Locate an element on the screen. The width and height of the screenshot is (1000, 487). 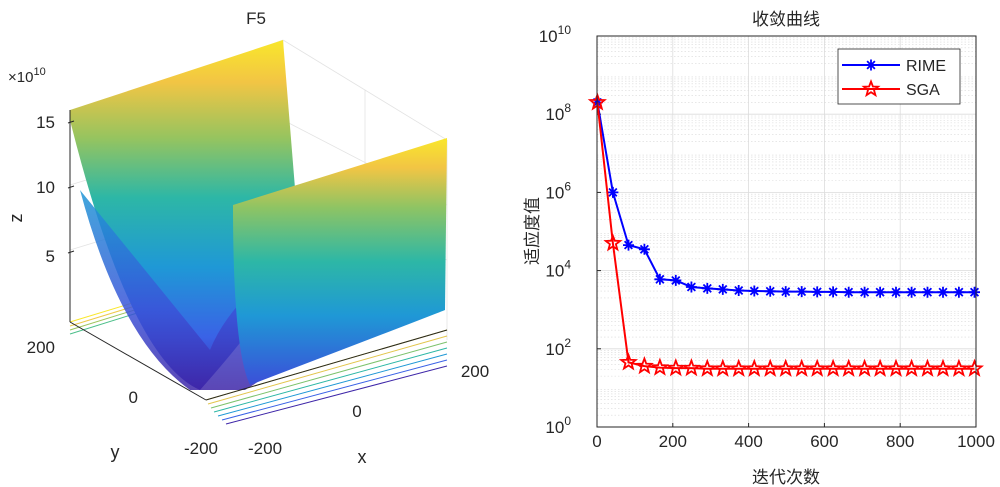
legend-rime-marker is located at coordinates (871, 65).